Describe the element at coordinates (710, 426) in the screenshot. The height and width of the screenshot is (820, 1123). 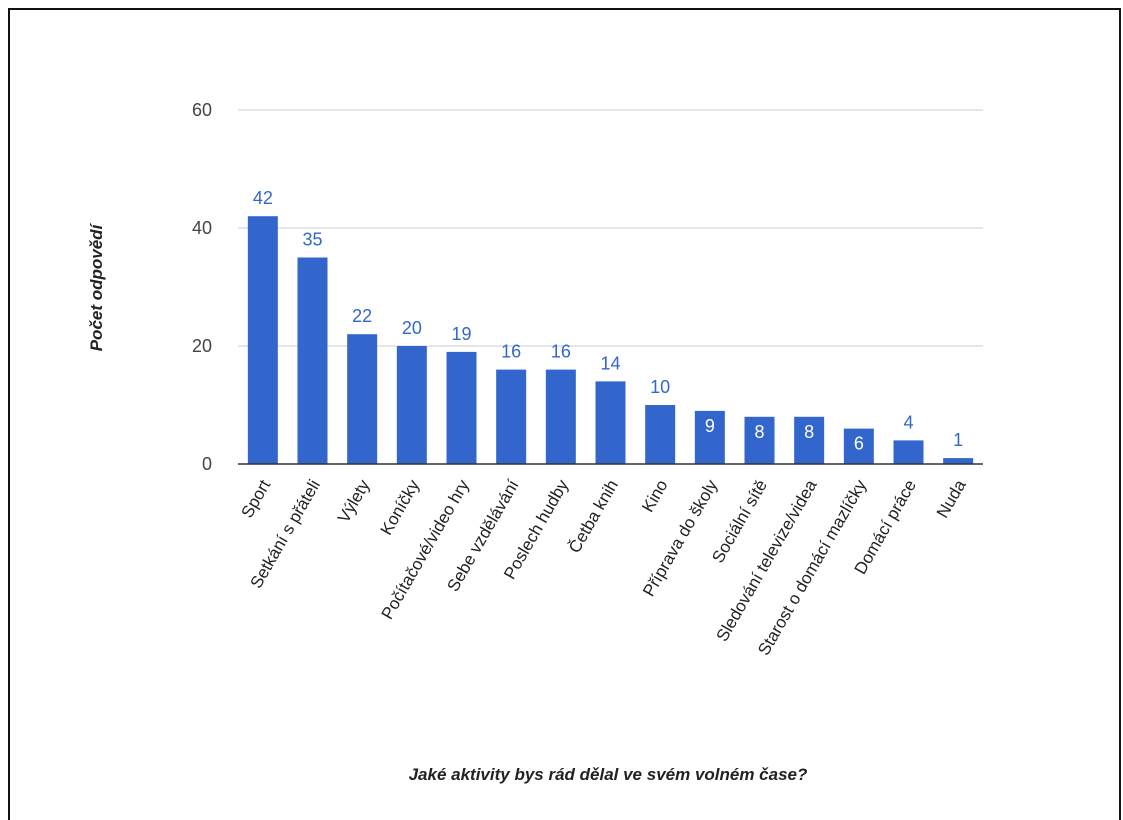
I see `data-label: 9` at that location.